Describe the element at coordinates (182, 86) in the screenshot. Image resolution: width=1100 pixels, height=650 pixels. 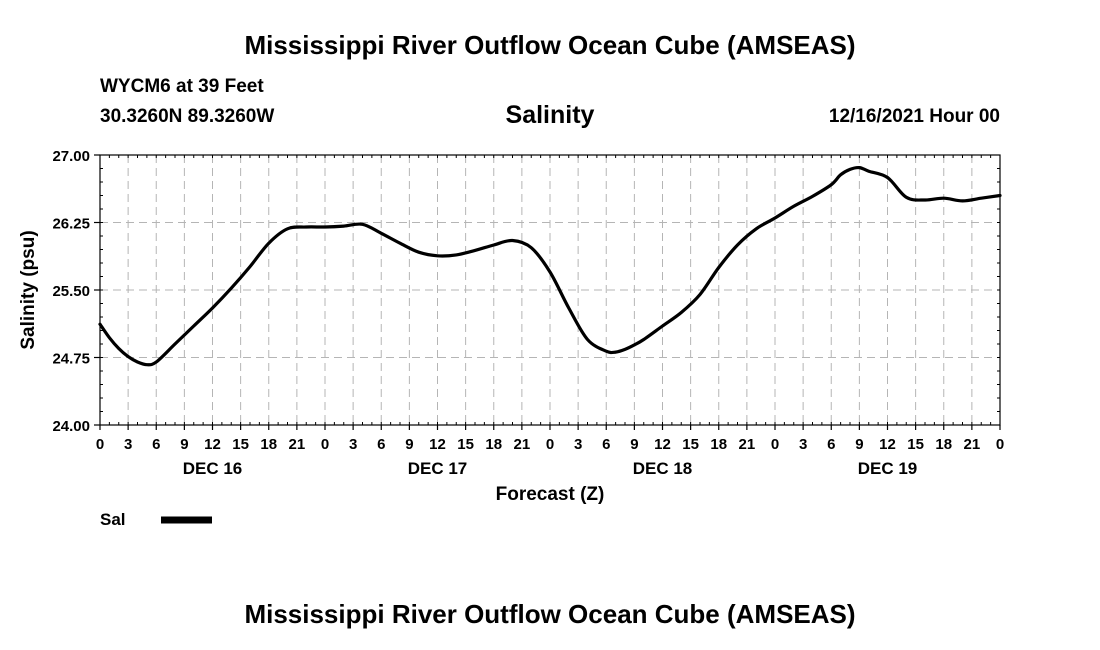
I see `station-label: WYCM6 at 39 Feet` at that location.